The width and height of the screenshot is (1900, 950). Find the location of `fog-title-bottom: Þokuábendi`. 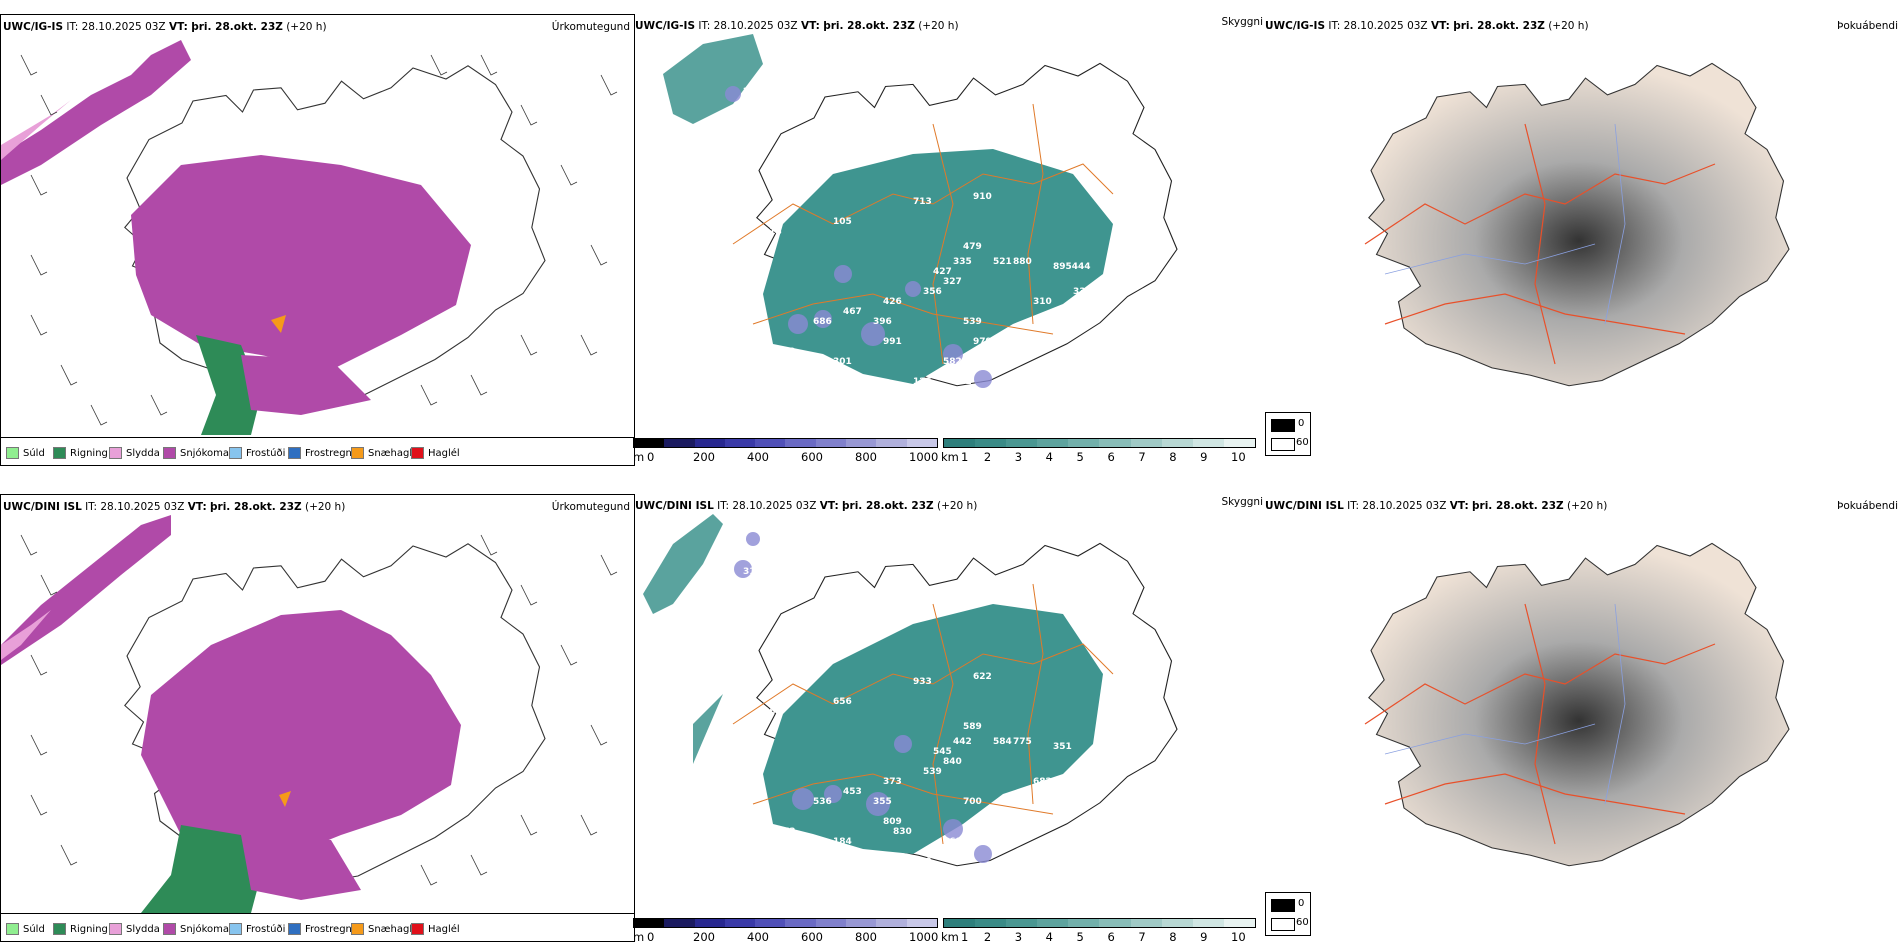

fog-title-bottom: Þokuábendi is located at coordinates (1867, 506).